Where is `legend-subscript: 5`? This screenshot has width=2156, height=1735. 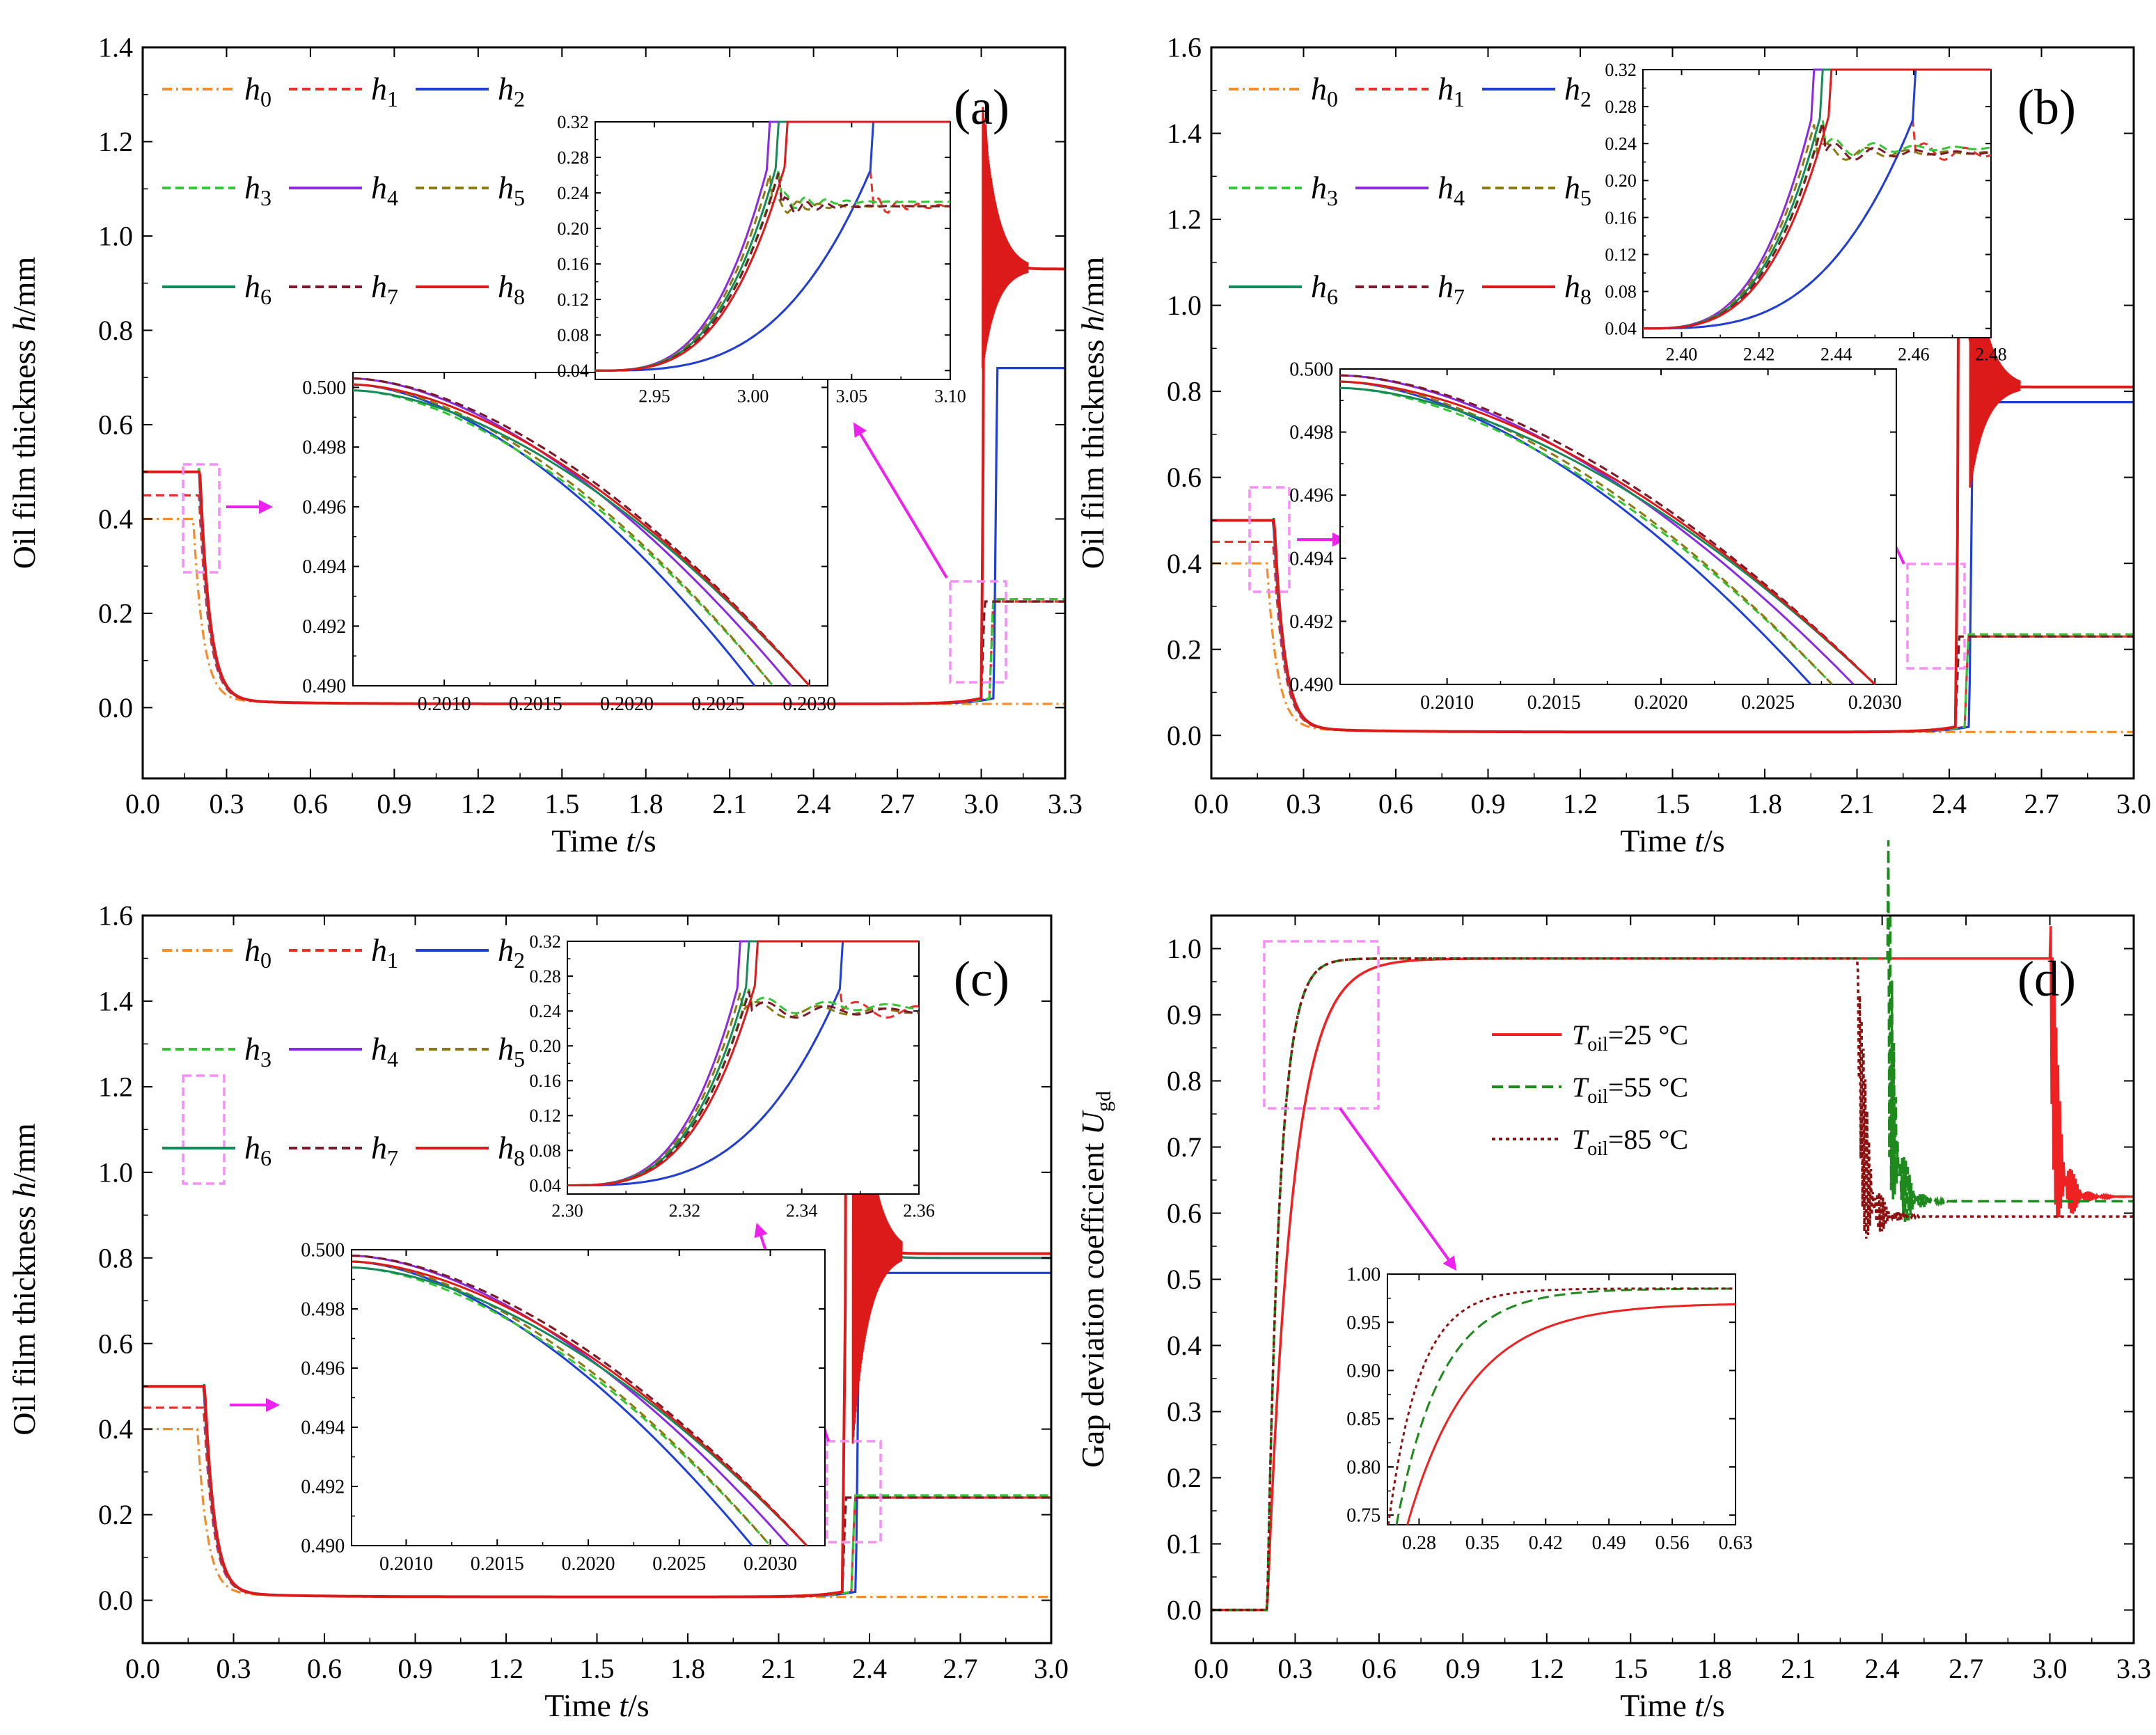
legend-subscript: 5 is located at coordinates (1585, 198).